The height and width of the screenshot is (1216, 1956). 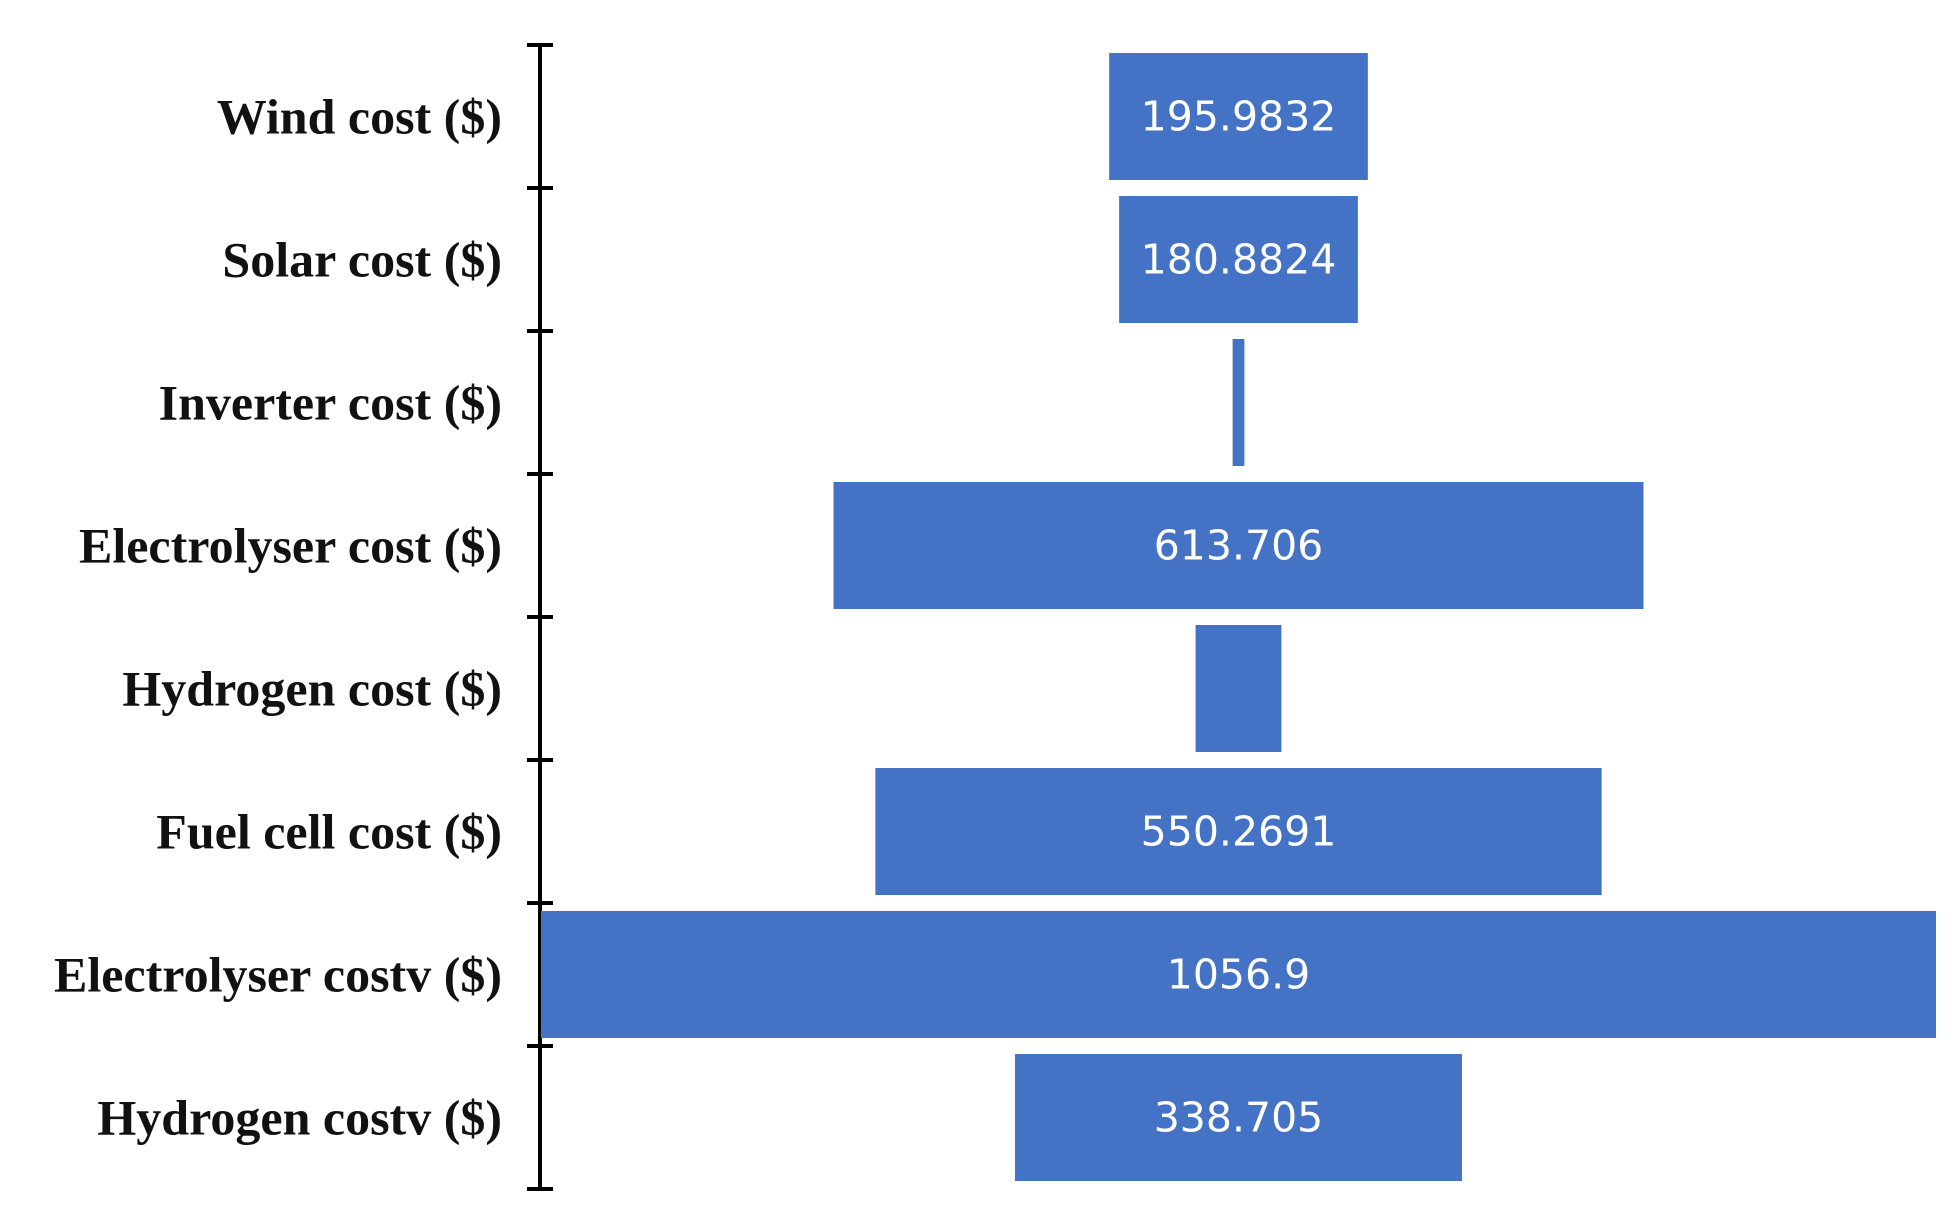 What do you see at coordinates (290, 546) in the screenshot?
I see `category-label: Electrolyser cost ($)` at bounding box center [290, 546].